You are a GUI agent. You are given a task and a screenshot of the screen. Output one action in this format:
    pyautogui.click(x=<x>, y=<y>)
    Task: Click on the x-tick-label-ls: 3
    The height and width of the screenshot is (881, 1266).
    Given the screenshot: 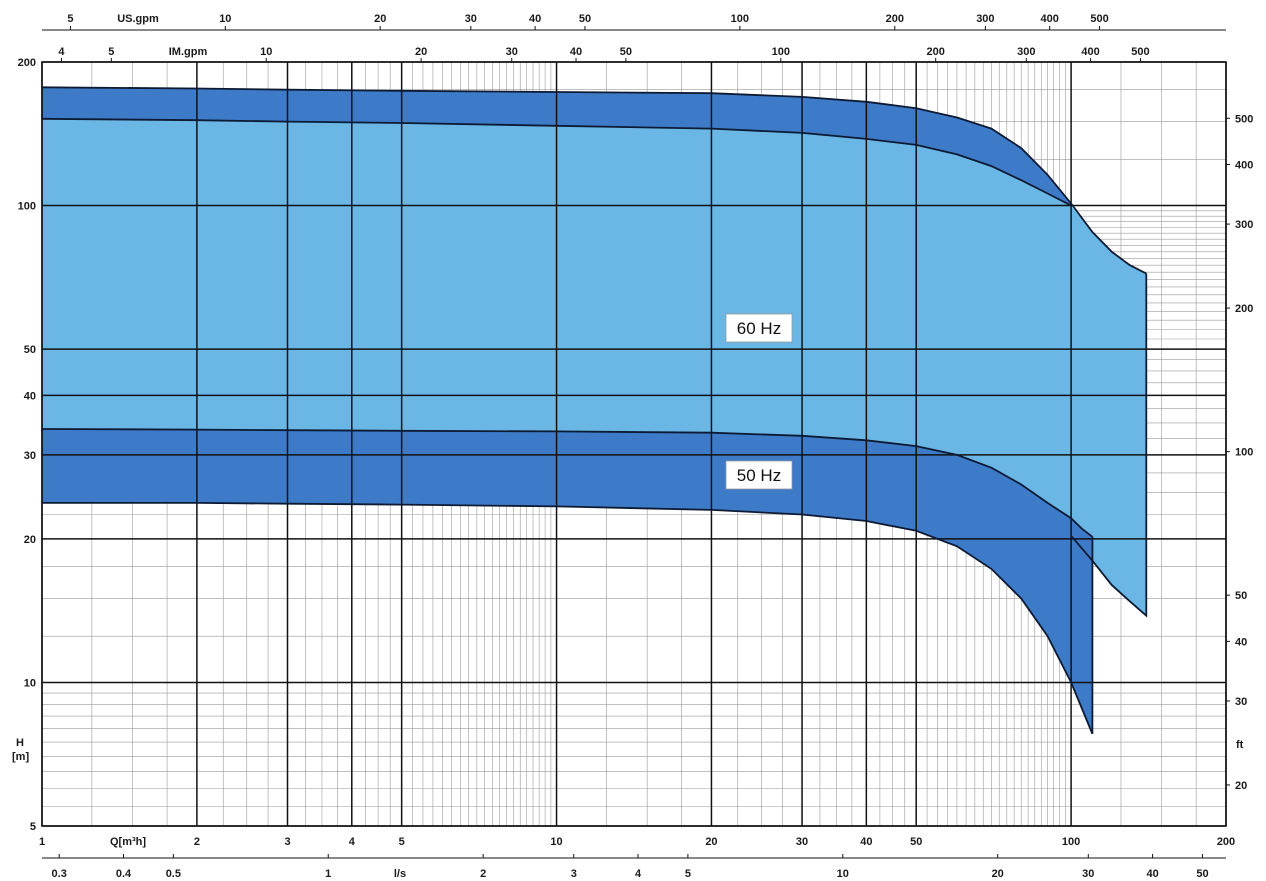 What is the action you would take?
    pyautogui.click(x=574, y=874)
    